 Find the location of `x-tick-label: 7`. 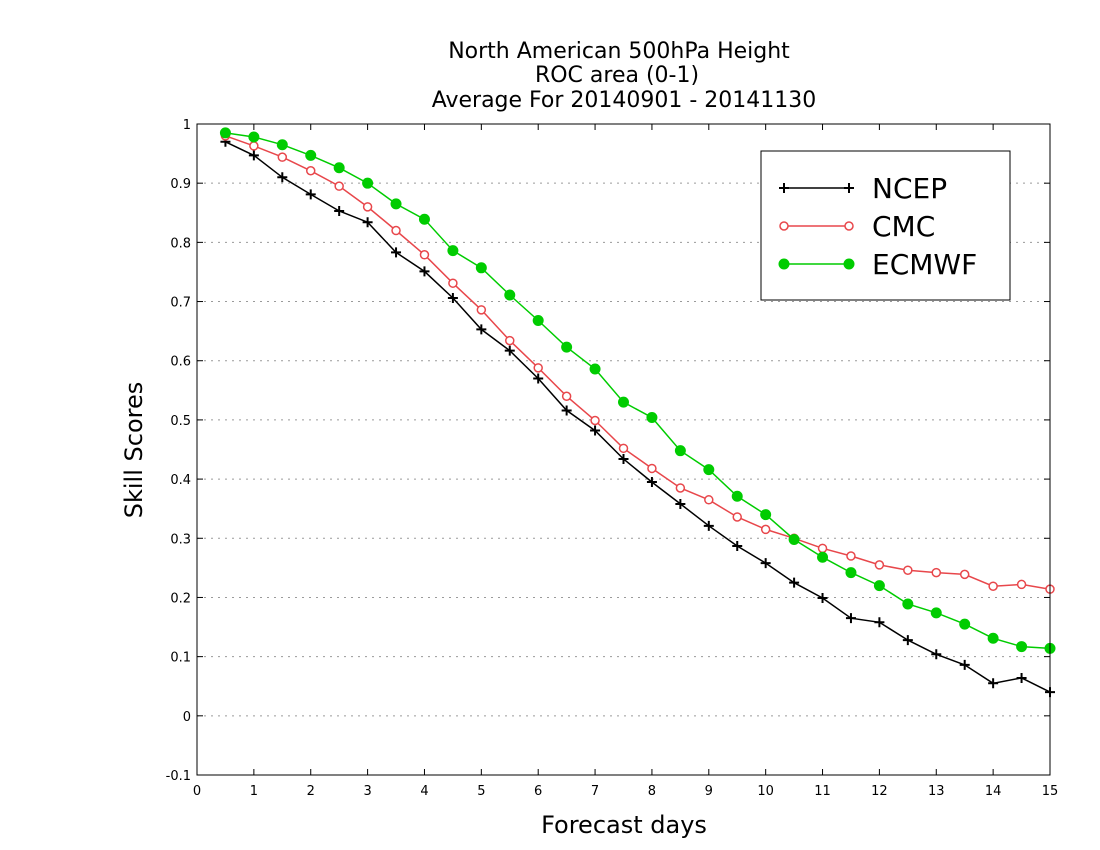

x-tick-label: 7 is located at coordinates (595, 791).